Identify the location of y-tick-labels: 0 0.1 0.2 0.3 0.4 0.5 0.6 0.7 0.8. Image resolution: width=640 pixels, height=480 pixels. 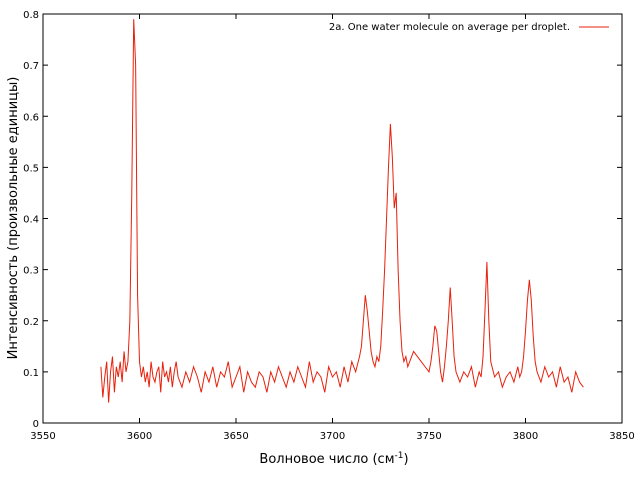
(31, 220).